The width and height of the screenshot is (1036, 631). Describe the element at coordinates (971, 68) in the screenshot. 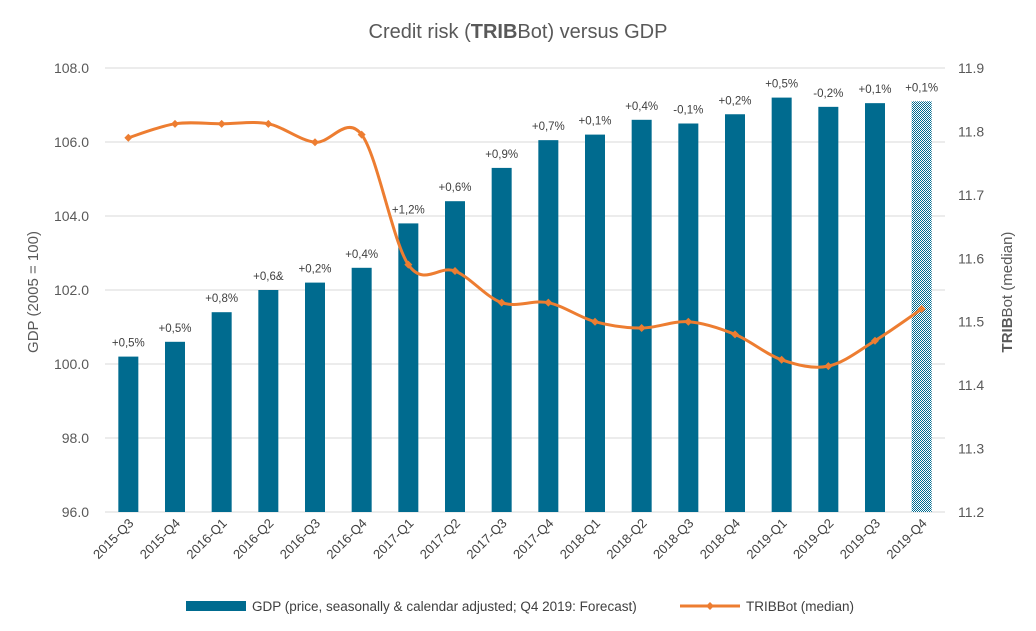

I see `y-right-tick-label: 11.9` at that location.